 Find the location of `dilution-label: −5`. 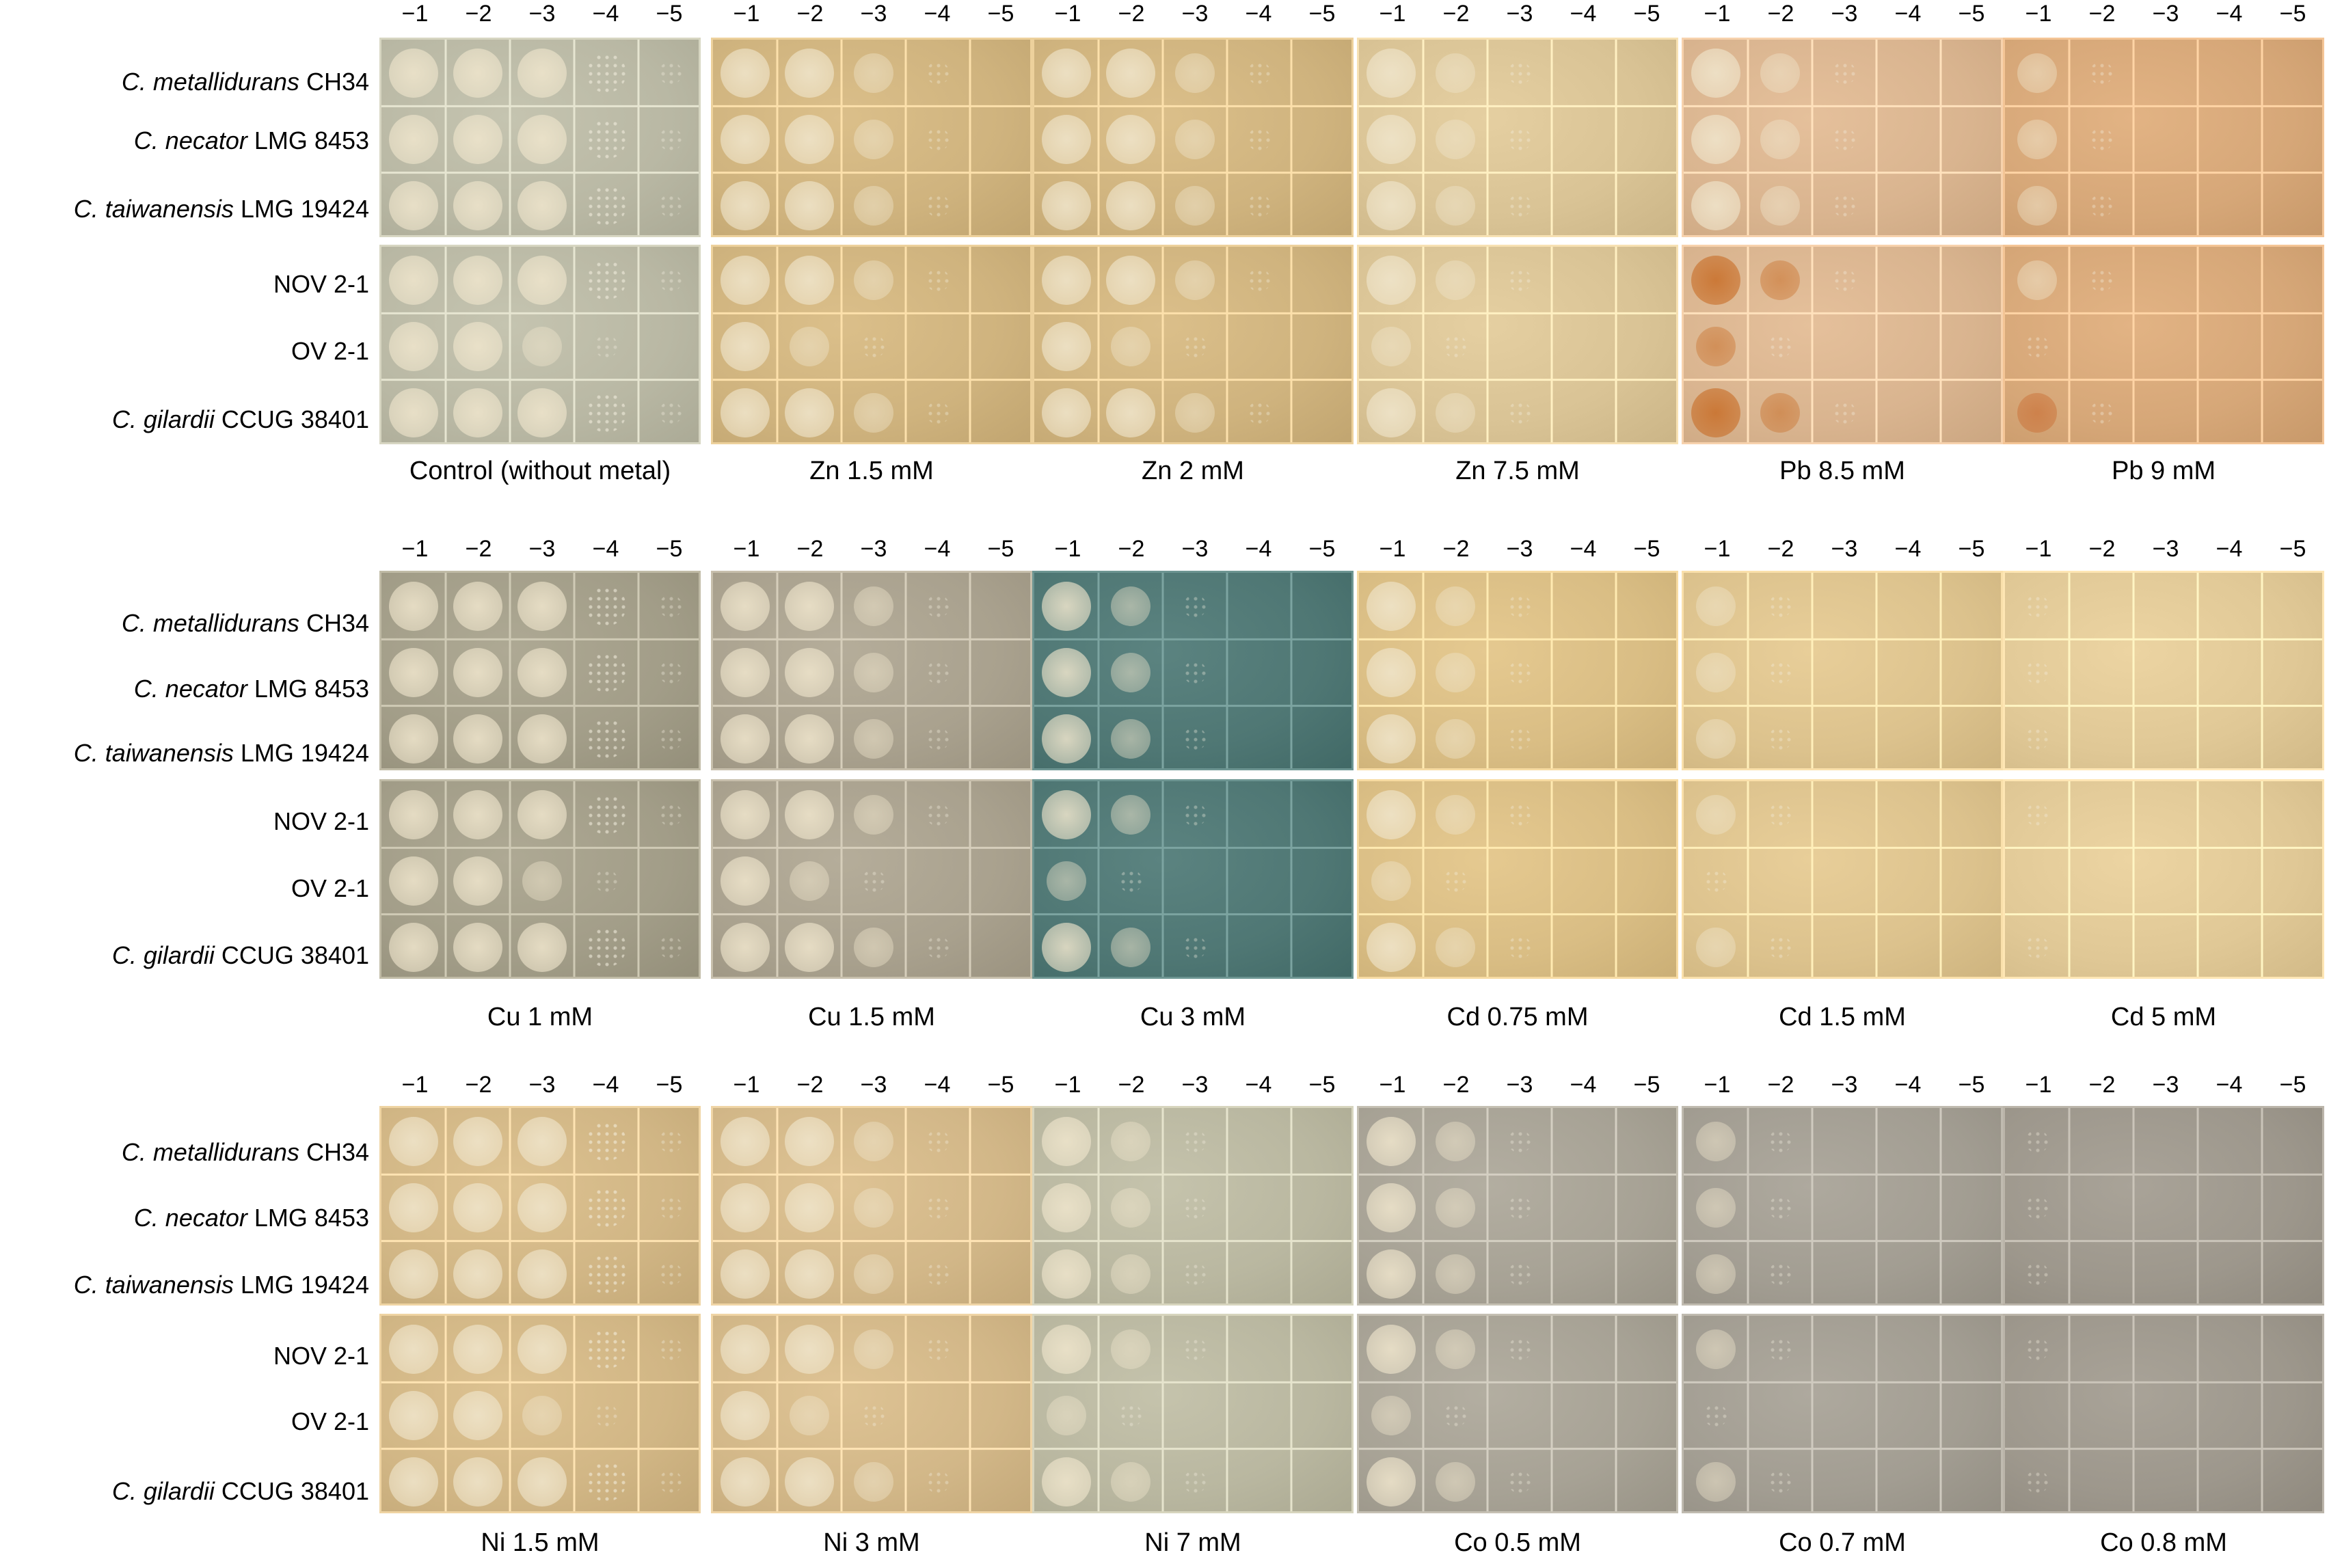

dilution-label: −5 is located at coordinates (1646, 14).